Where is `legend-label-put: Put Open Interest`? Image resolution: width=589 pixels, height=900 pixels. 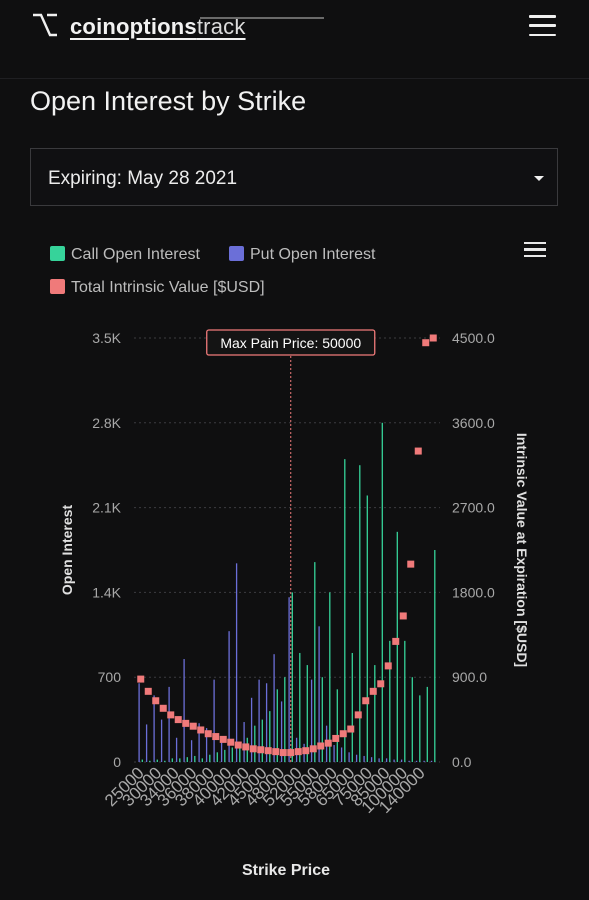
legend-label-put: Put Open Interest is located at coordinates (313, 254).